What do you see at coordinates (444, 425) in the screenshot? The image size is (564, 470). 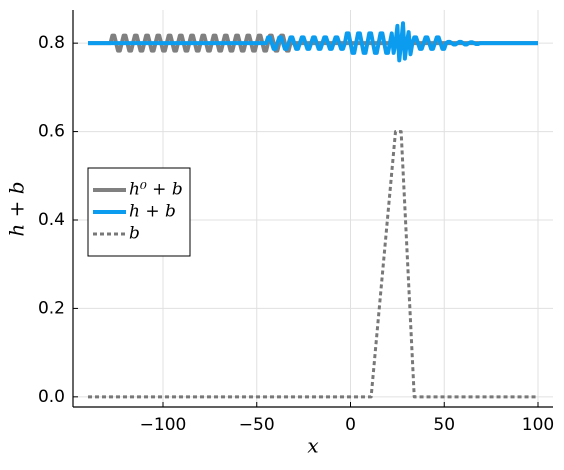 I see `x-tick-label: 50` at bounding box center [444, 425].